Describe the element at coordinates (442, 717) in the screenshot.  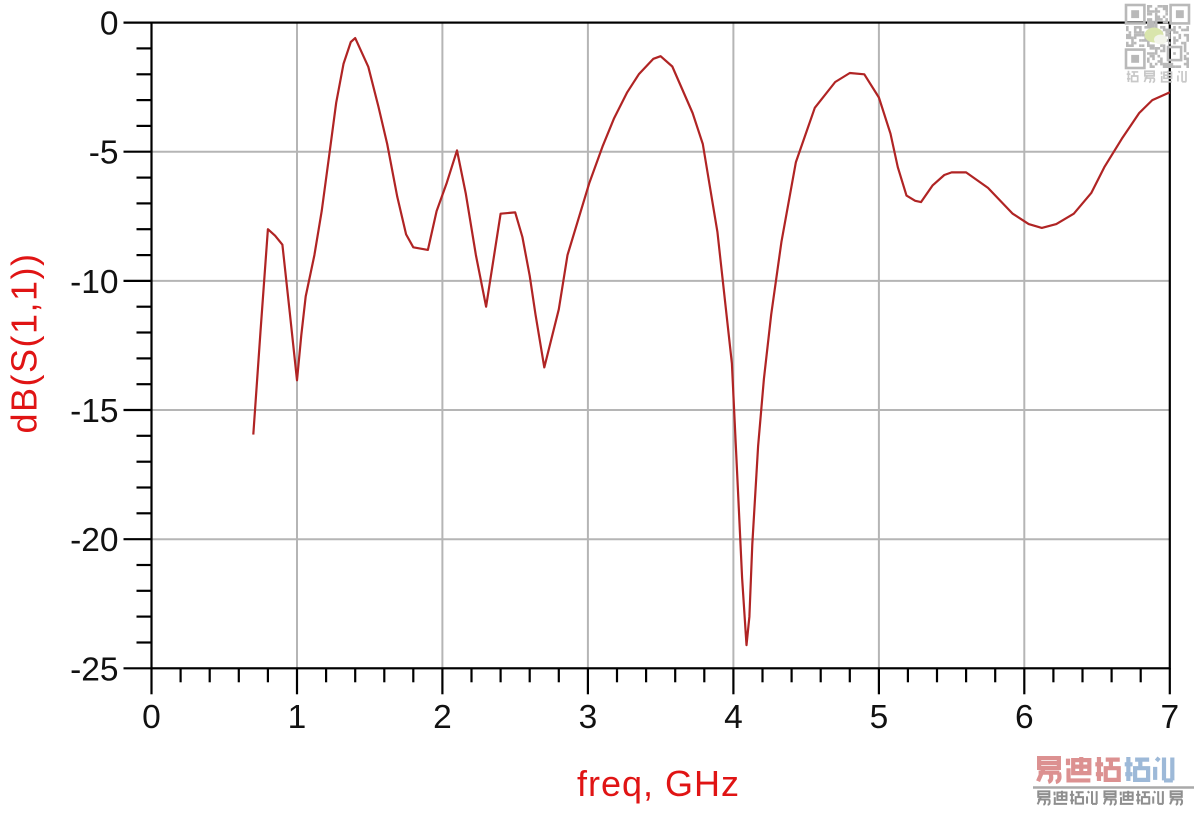
I see `svg-text: 2` at that location.